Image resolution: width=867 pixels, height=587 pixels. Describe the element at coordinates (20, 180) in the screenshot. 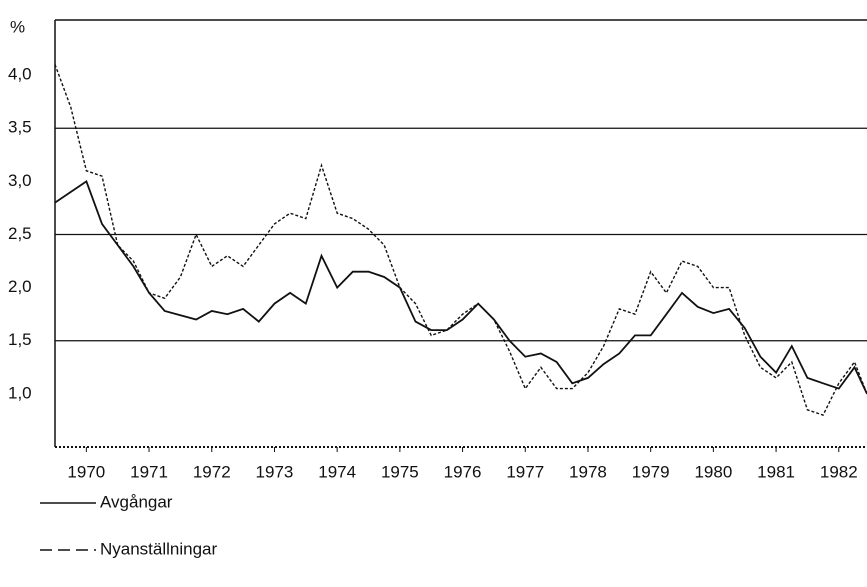

I see `y-tick-label: 3,0` at that location.